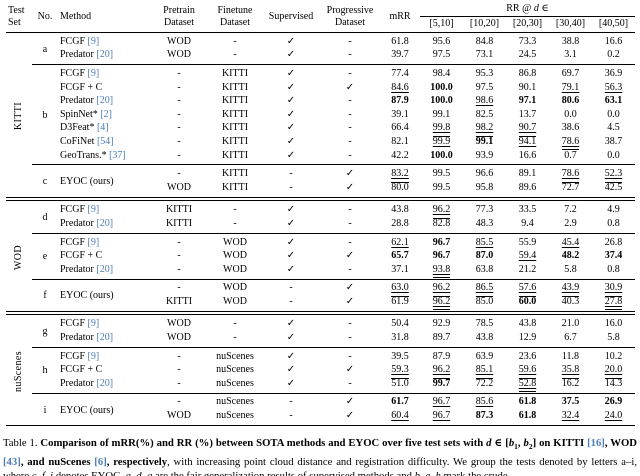 The height and width of the screenshot is (476, 640). What do you see at coordinates (441, 271) in the screenshot?
I see `rr-value-cell: 93.8` at bounding box center [441, 271].